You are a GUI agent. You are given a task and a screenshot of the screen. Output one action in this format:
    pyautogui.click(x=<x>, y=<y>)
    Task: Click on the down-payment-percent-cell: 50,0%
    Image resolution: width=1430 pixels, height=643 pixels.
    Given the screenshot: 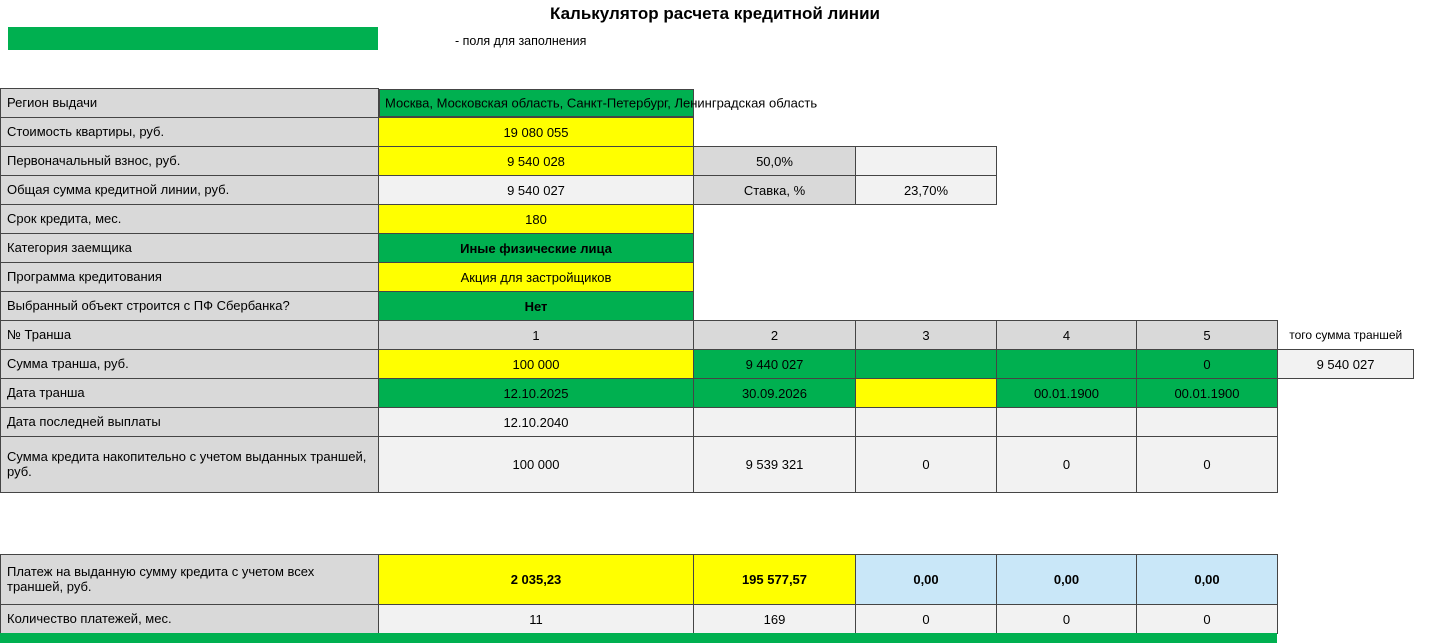 What is the action you would take?
    pyautogui.click(x=774, y=161)
    